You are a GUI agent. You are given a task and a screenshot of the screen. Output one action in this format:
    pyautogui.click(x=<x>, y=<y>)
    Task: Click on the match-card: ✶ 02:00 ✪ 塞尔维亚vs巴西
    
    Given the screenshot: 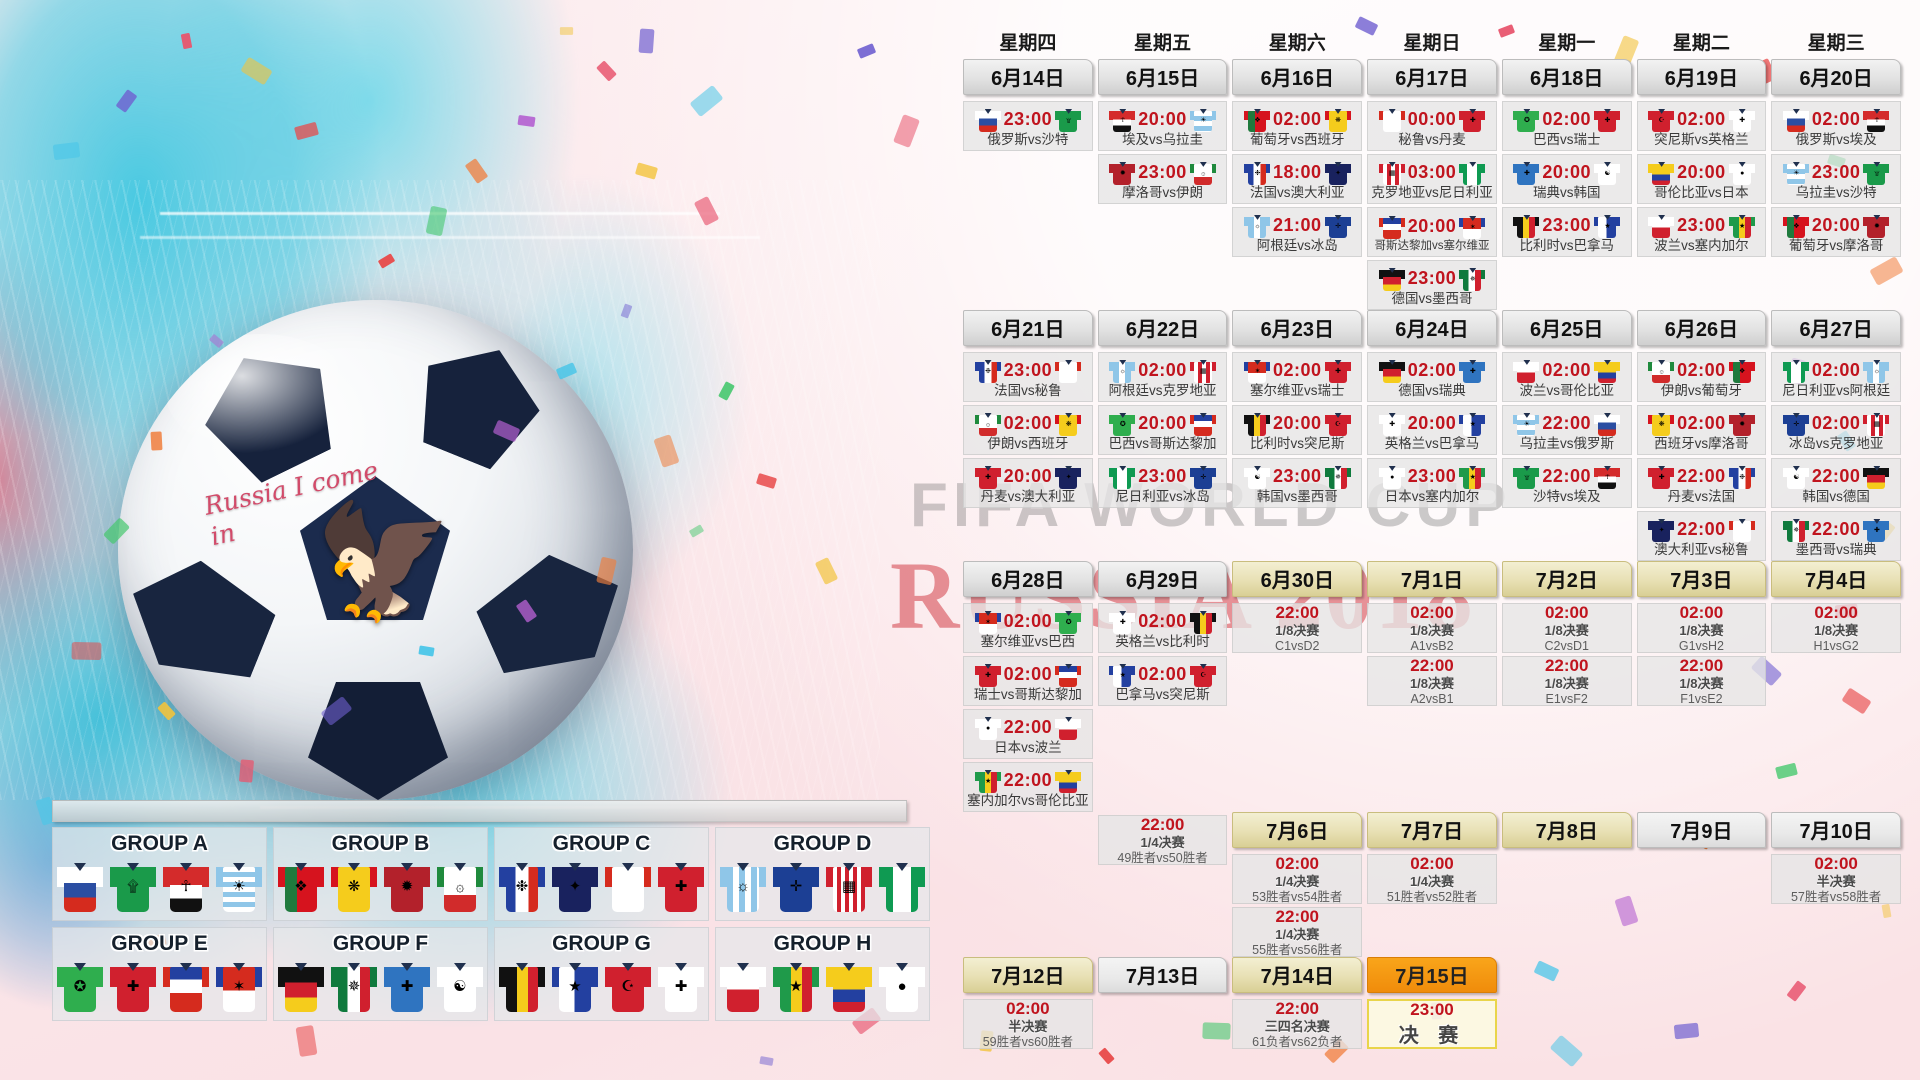 What is the action you would take?
    pyautogui.click(x=1028, y=628)
    